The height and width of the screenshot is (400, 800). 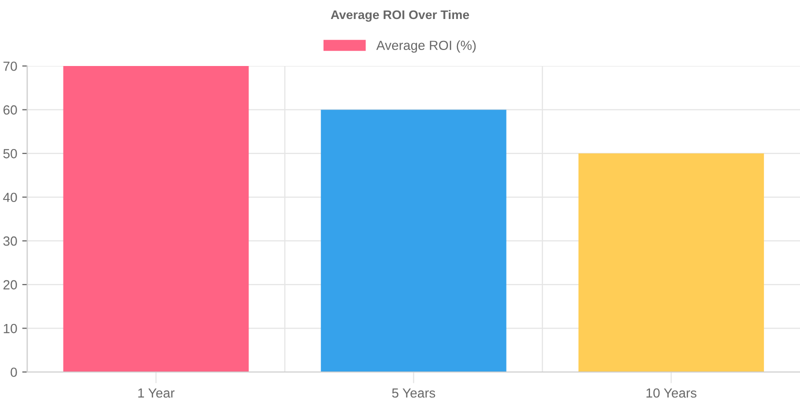 What do you see at coordinates (10, 285) in the screenshot?
I see `y-tick-label: 20` at bounding box center [10, 285].